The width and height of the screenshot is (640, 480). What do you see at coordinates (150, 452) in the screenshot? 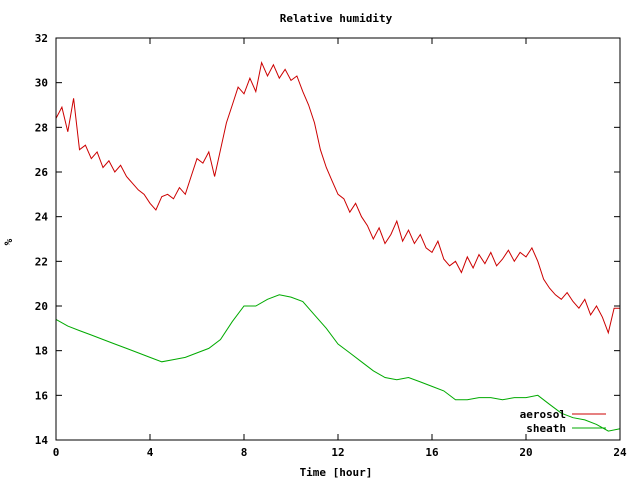
I see `x-tick-label: 4` at bounding box center [150, 452].